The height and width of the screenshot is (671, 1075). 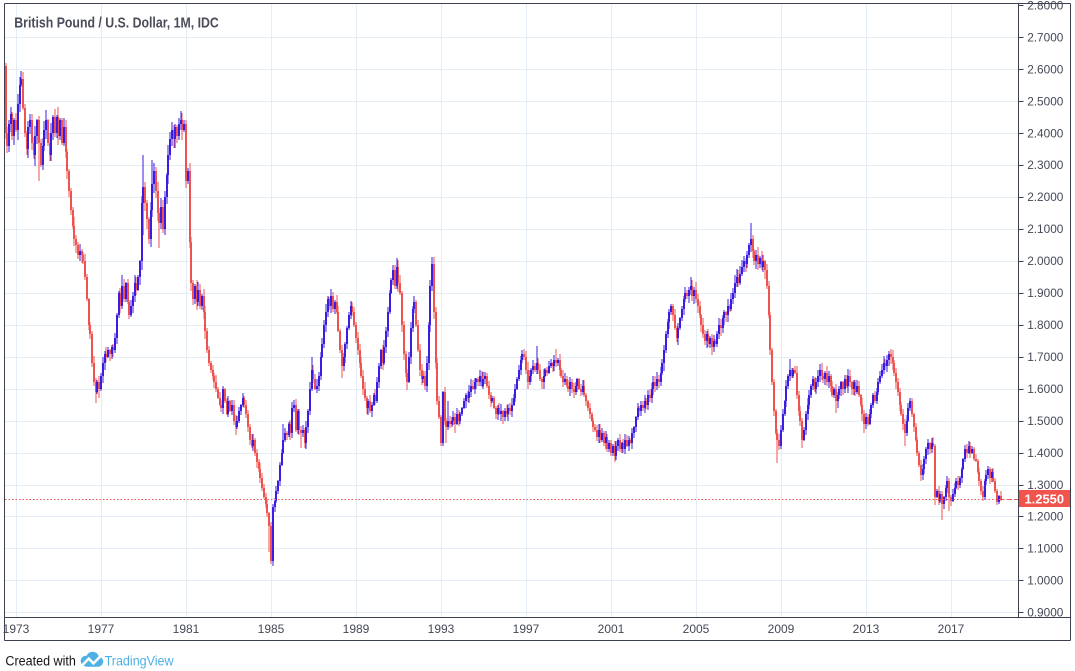 I want to click on svg-text: 1989, so click(x=356, y=629).